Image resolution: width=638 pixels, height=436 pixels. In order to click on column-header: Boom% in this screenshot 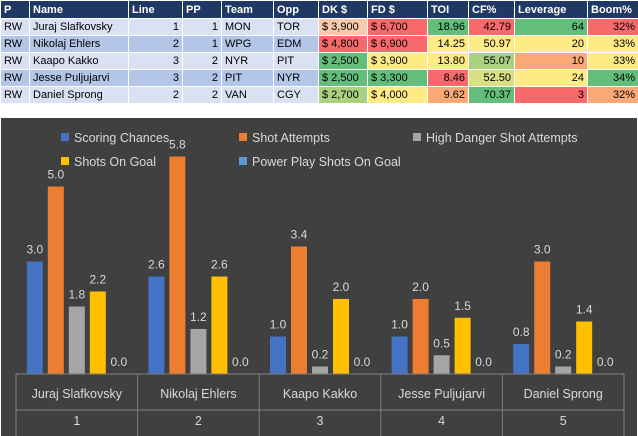, I will do `click(612, 9)`.